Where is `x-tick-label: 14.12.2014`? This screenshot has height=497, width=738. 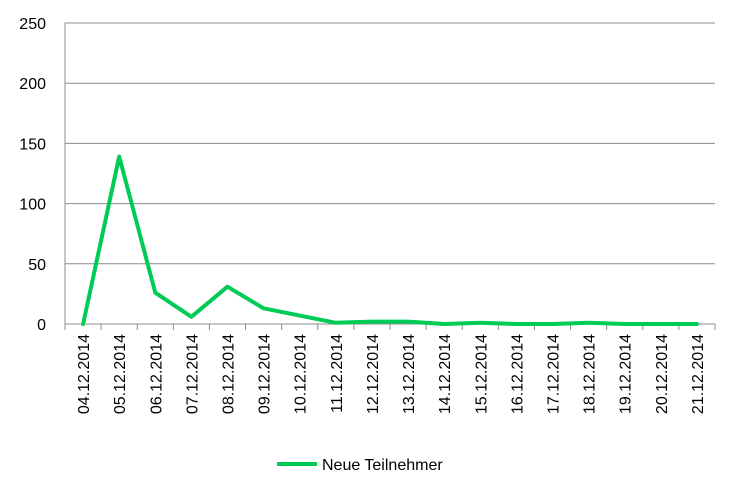
x-tick-label: 14.12.2014 is located at coordinates (445, 374).